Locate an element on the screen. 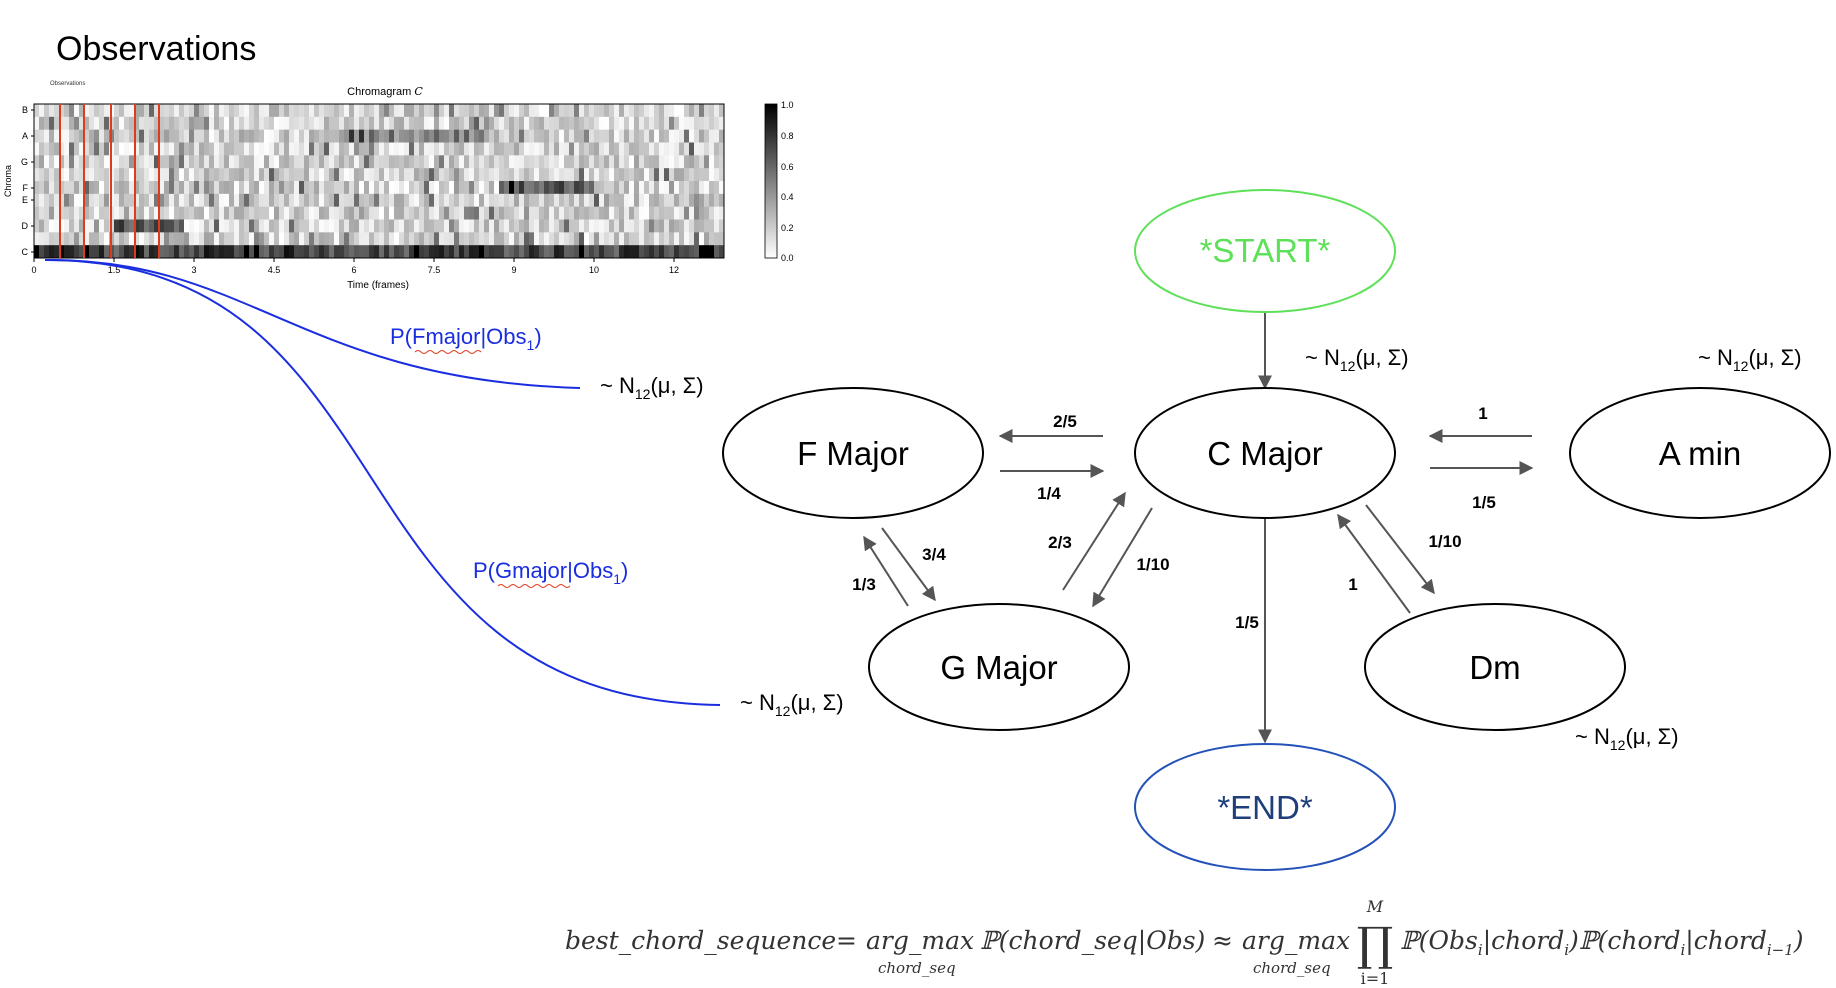  fmajor-observation-curve is located at coordinates (312, 323).